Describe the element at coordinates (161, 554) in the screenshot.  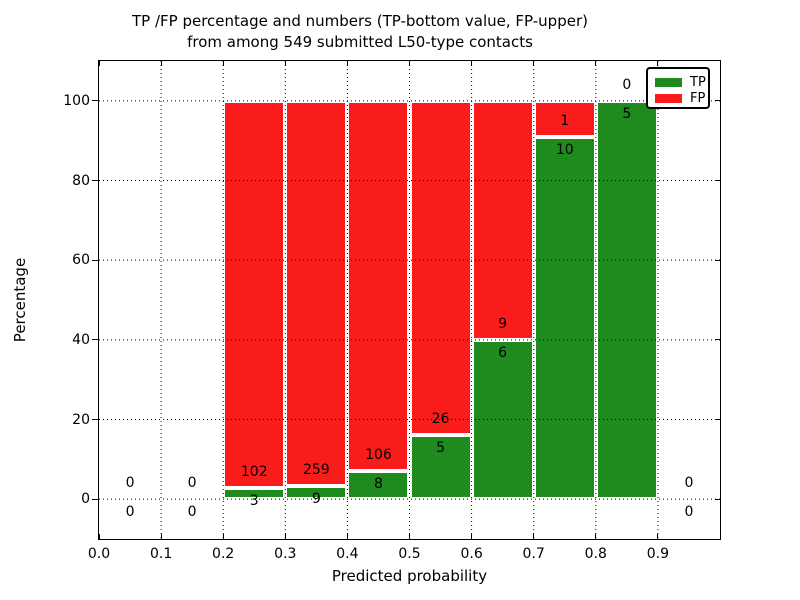
I see `x-tick-label: 0.1` at that location.